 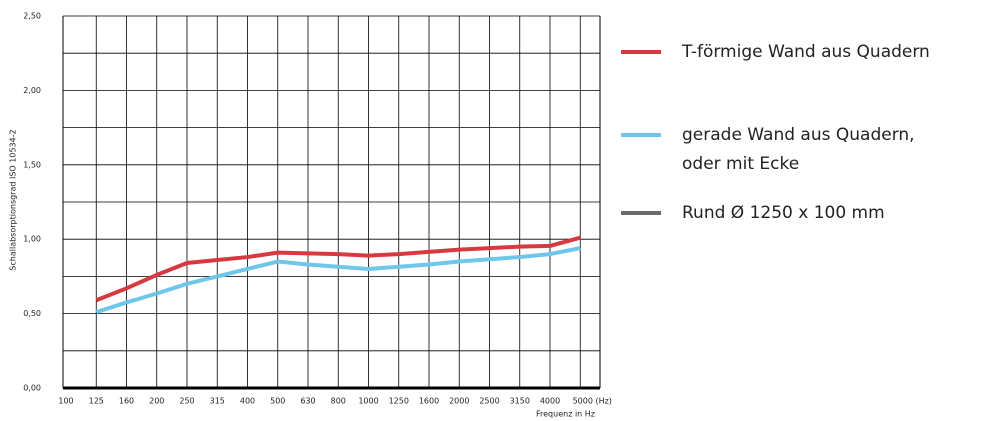 I want to click on legend-label: gerade Wand aus Quadern, oder mit Ecke, so click(x=798, y=149).